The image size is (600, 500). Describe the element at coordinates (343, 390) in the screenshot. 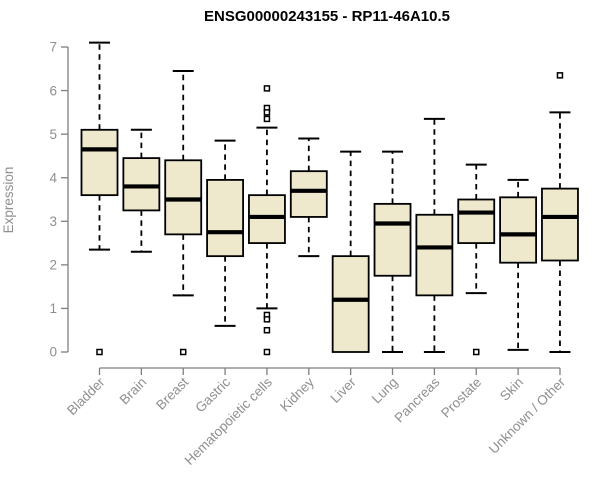

I see `x-category-label-liver: Liver` at that location.